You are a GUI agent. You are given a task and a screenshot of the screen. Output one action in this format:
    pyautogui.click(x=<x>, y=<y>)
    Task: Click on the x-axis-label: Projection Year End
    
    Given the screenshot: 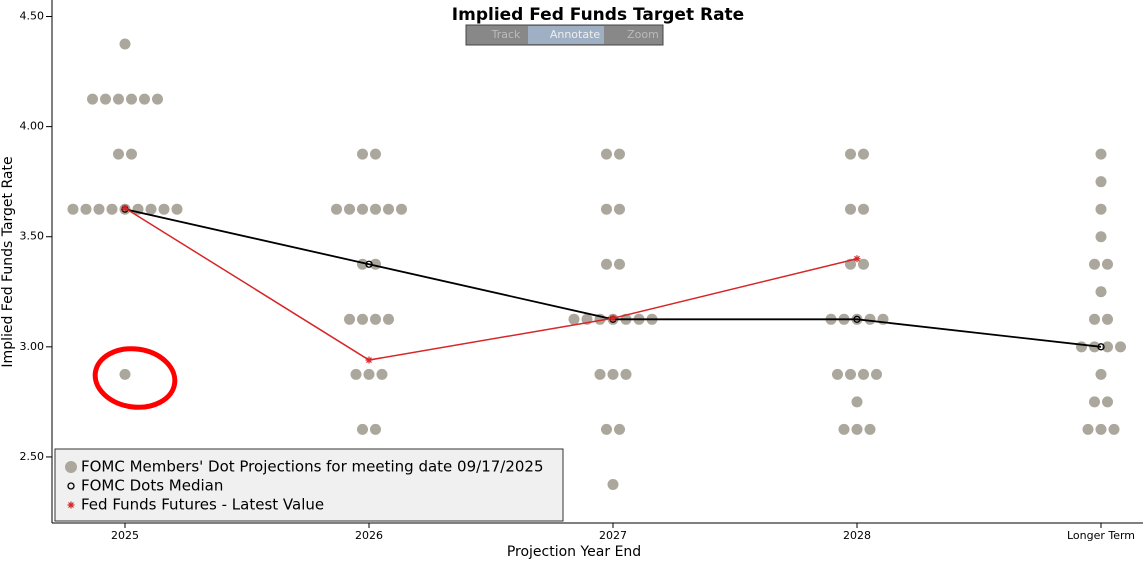 What is the action you would take?
    pyautogui.click(x=574, y=552)
    